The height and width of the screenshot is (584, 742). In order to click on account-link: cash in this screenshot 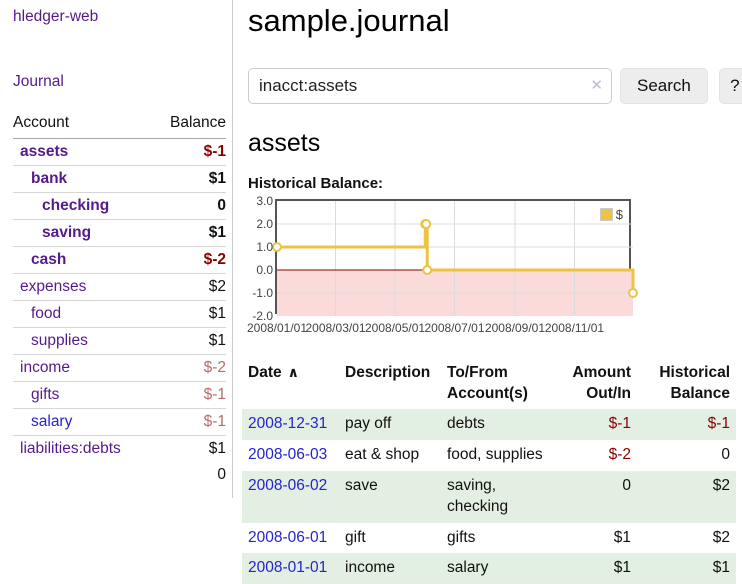, I will do `click(49, 259)`.